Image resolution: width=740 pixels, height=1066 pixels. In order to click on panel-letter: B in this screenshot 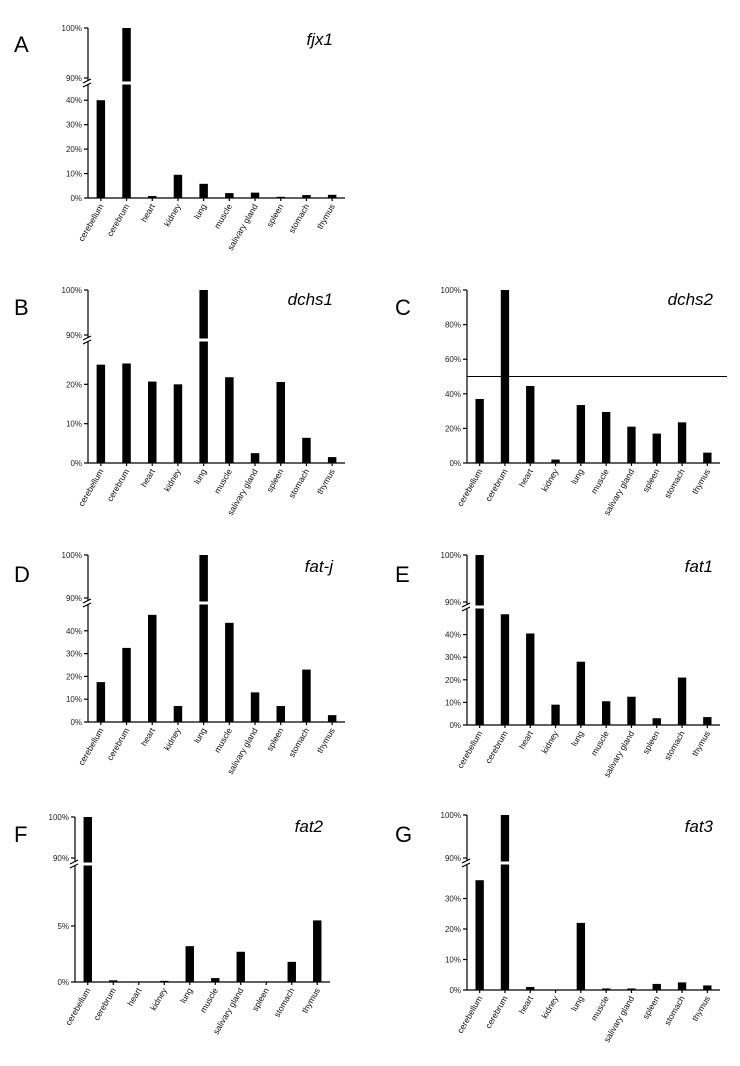, I will do `click(21, 307)`.